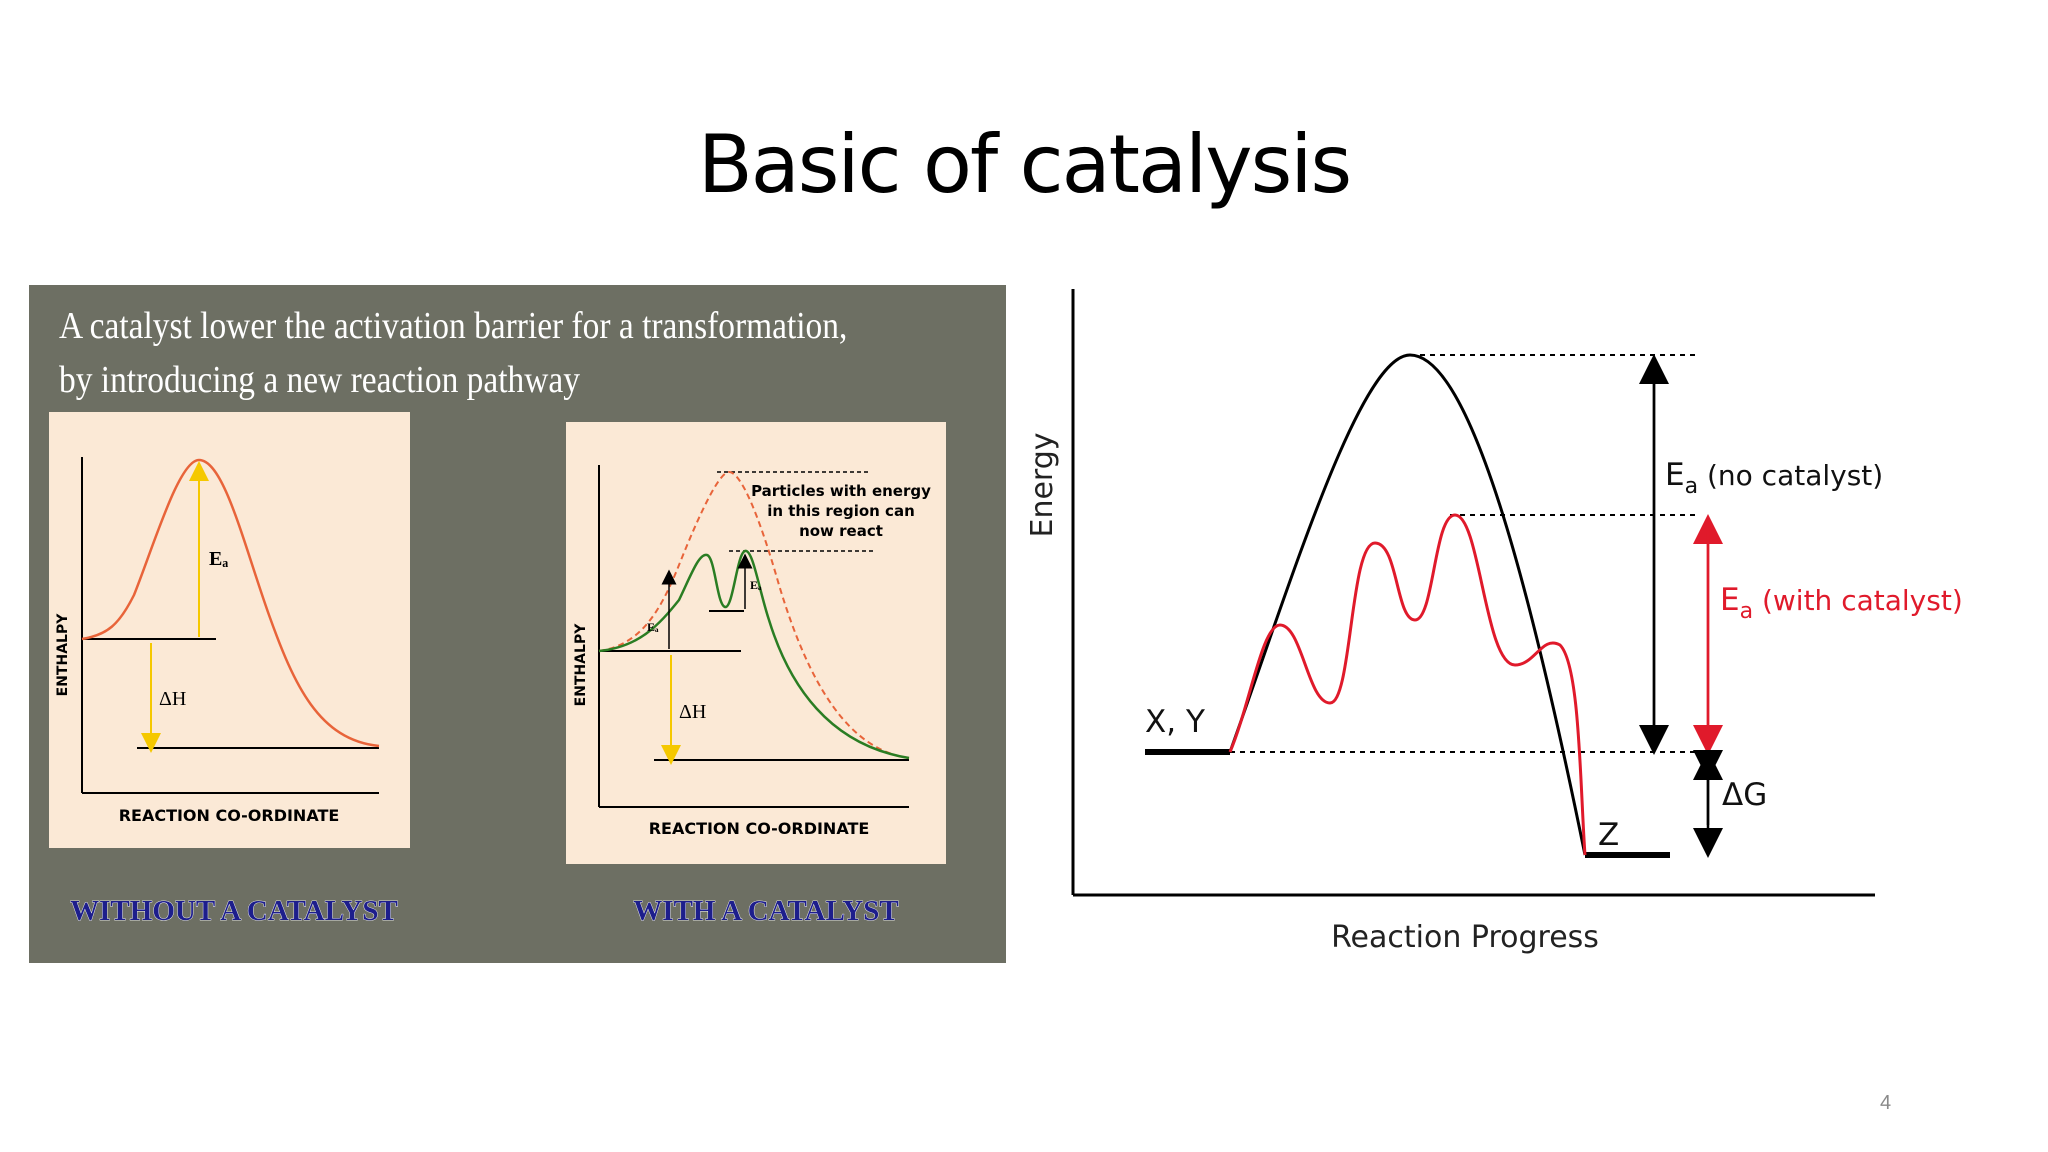  I want to click on ea2-label: Eₐ, so click(756, 585).